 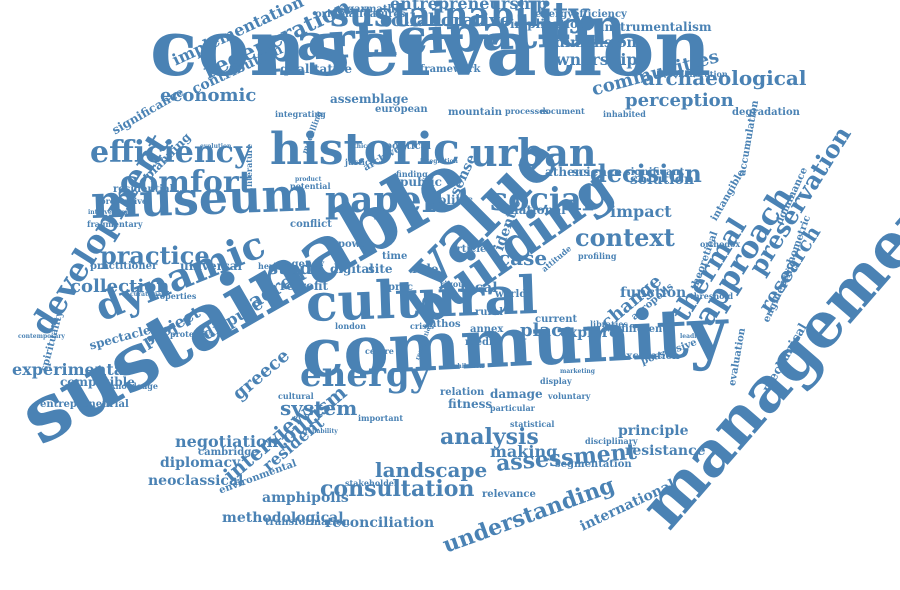 What do you see at coordinates (360, 14) in the screenshot?
I see `word-86-originalfeatures: originalfeatures` at bounding box center [360, 14].